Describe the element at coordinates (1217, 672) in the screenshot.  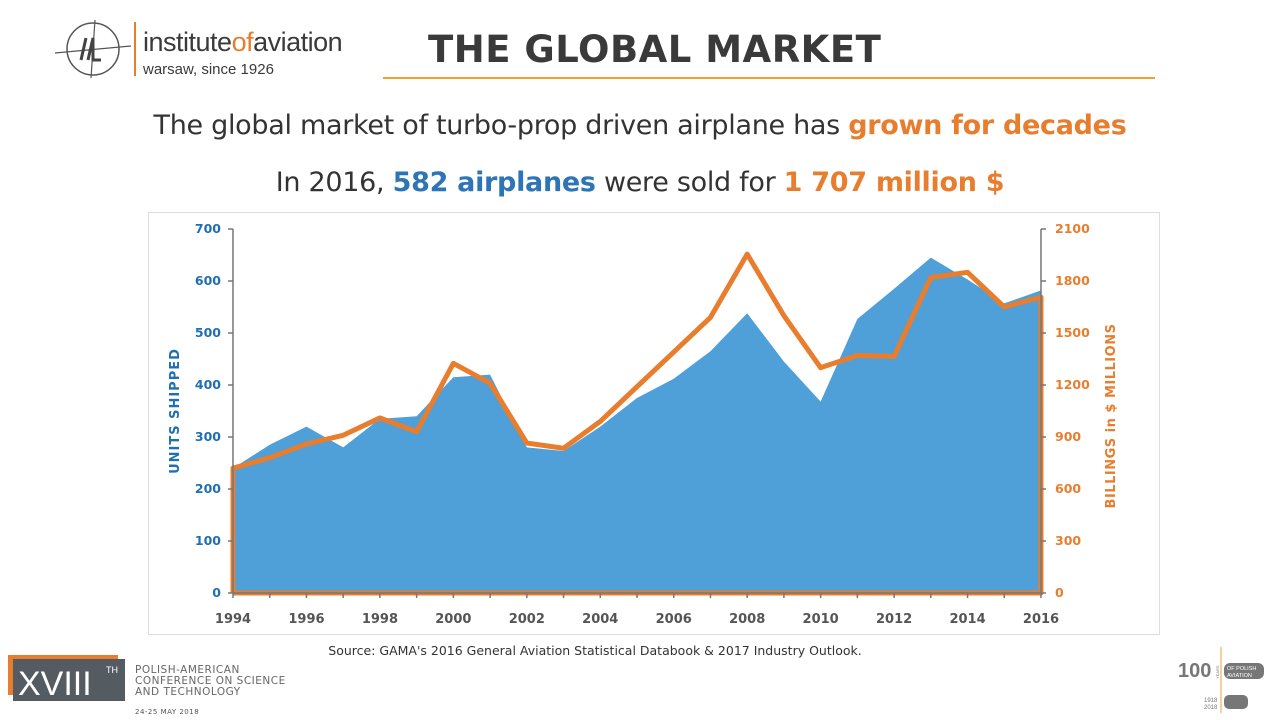
I see `centenary-years-word: YEARS` at that location.